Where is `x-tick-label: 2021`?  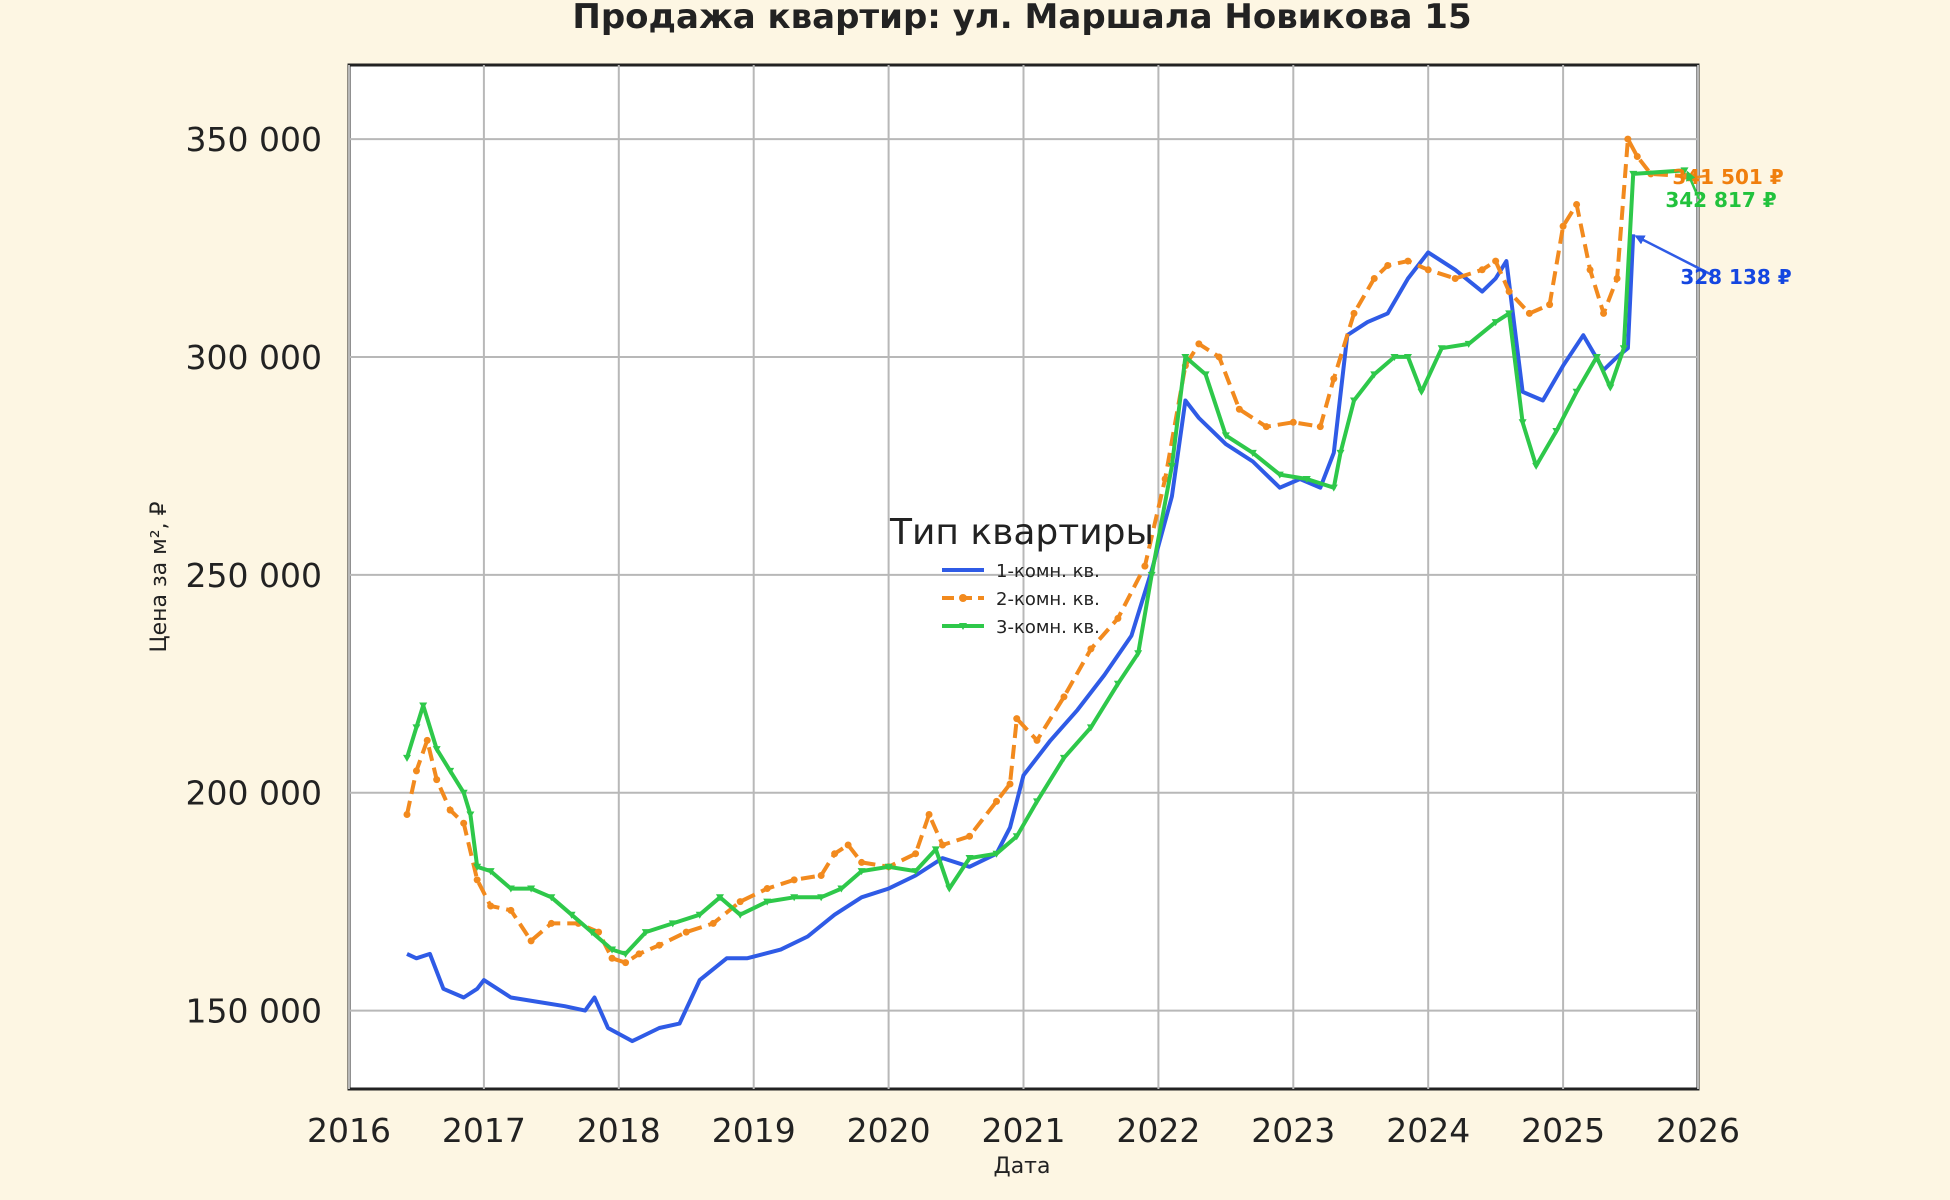
x-tick-label: 2021 is located at coordinates (1024, 1130).